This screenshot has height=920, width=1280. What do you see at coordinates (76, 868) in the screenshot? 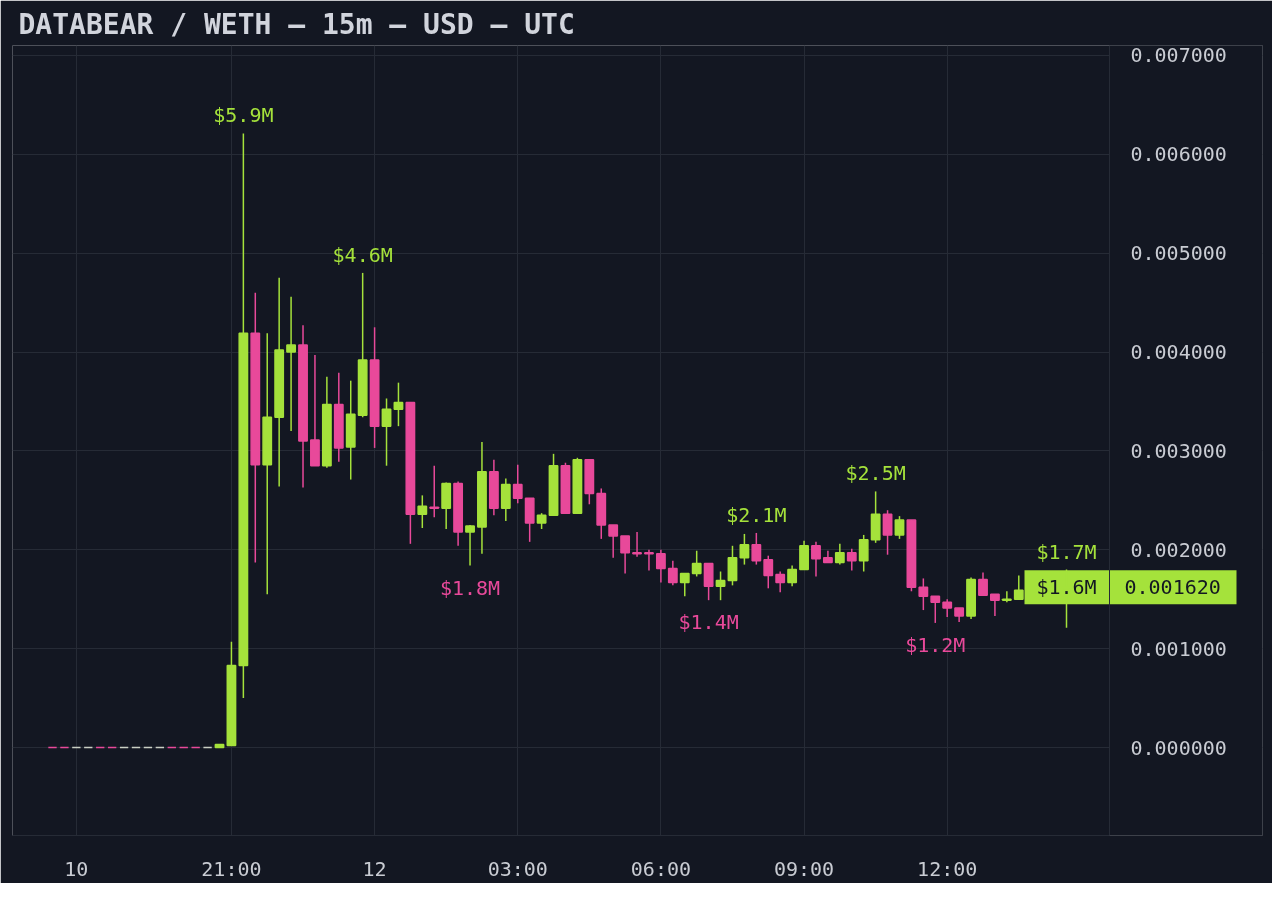
I see `x-tick-label: 10` at bounding box center [76, 868].